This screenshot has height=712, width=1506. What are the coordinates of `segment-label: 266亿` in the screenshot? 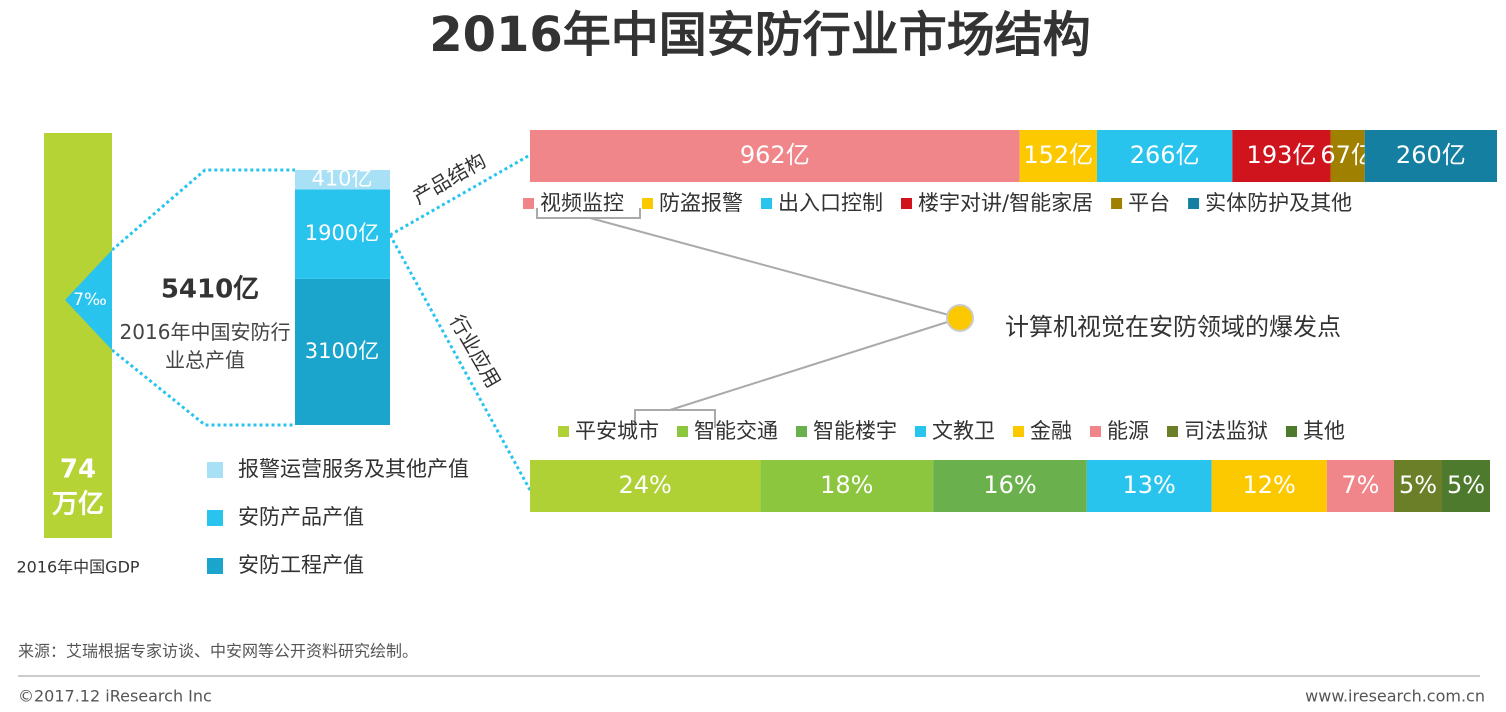 It's located at (1165, 155).